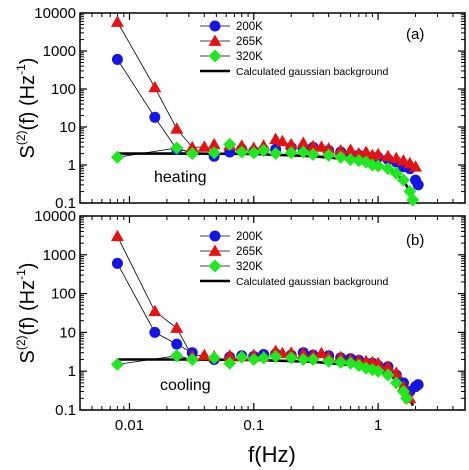  Describe the element at coordinates (28, 61) in the screenshot. I see `y-label-close: )` at that location.